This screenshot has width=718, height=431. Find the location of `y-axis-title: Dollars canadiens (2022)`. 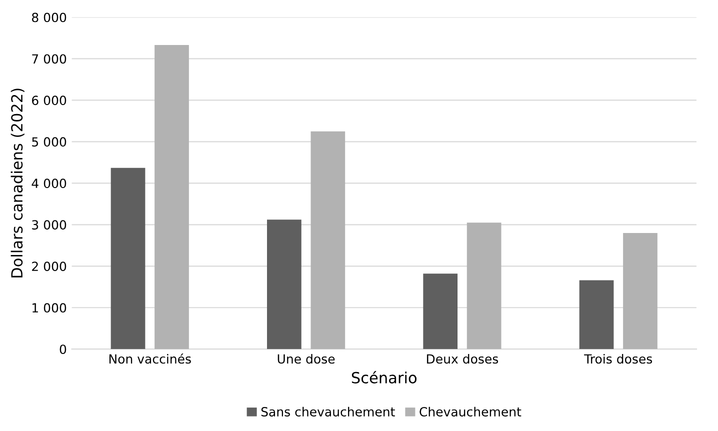

y-axis-title: Dollars canadiens (2022) is located at coordinates (17, 183).